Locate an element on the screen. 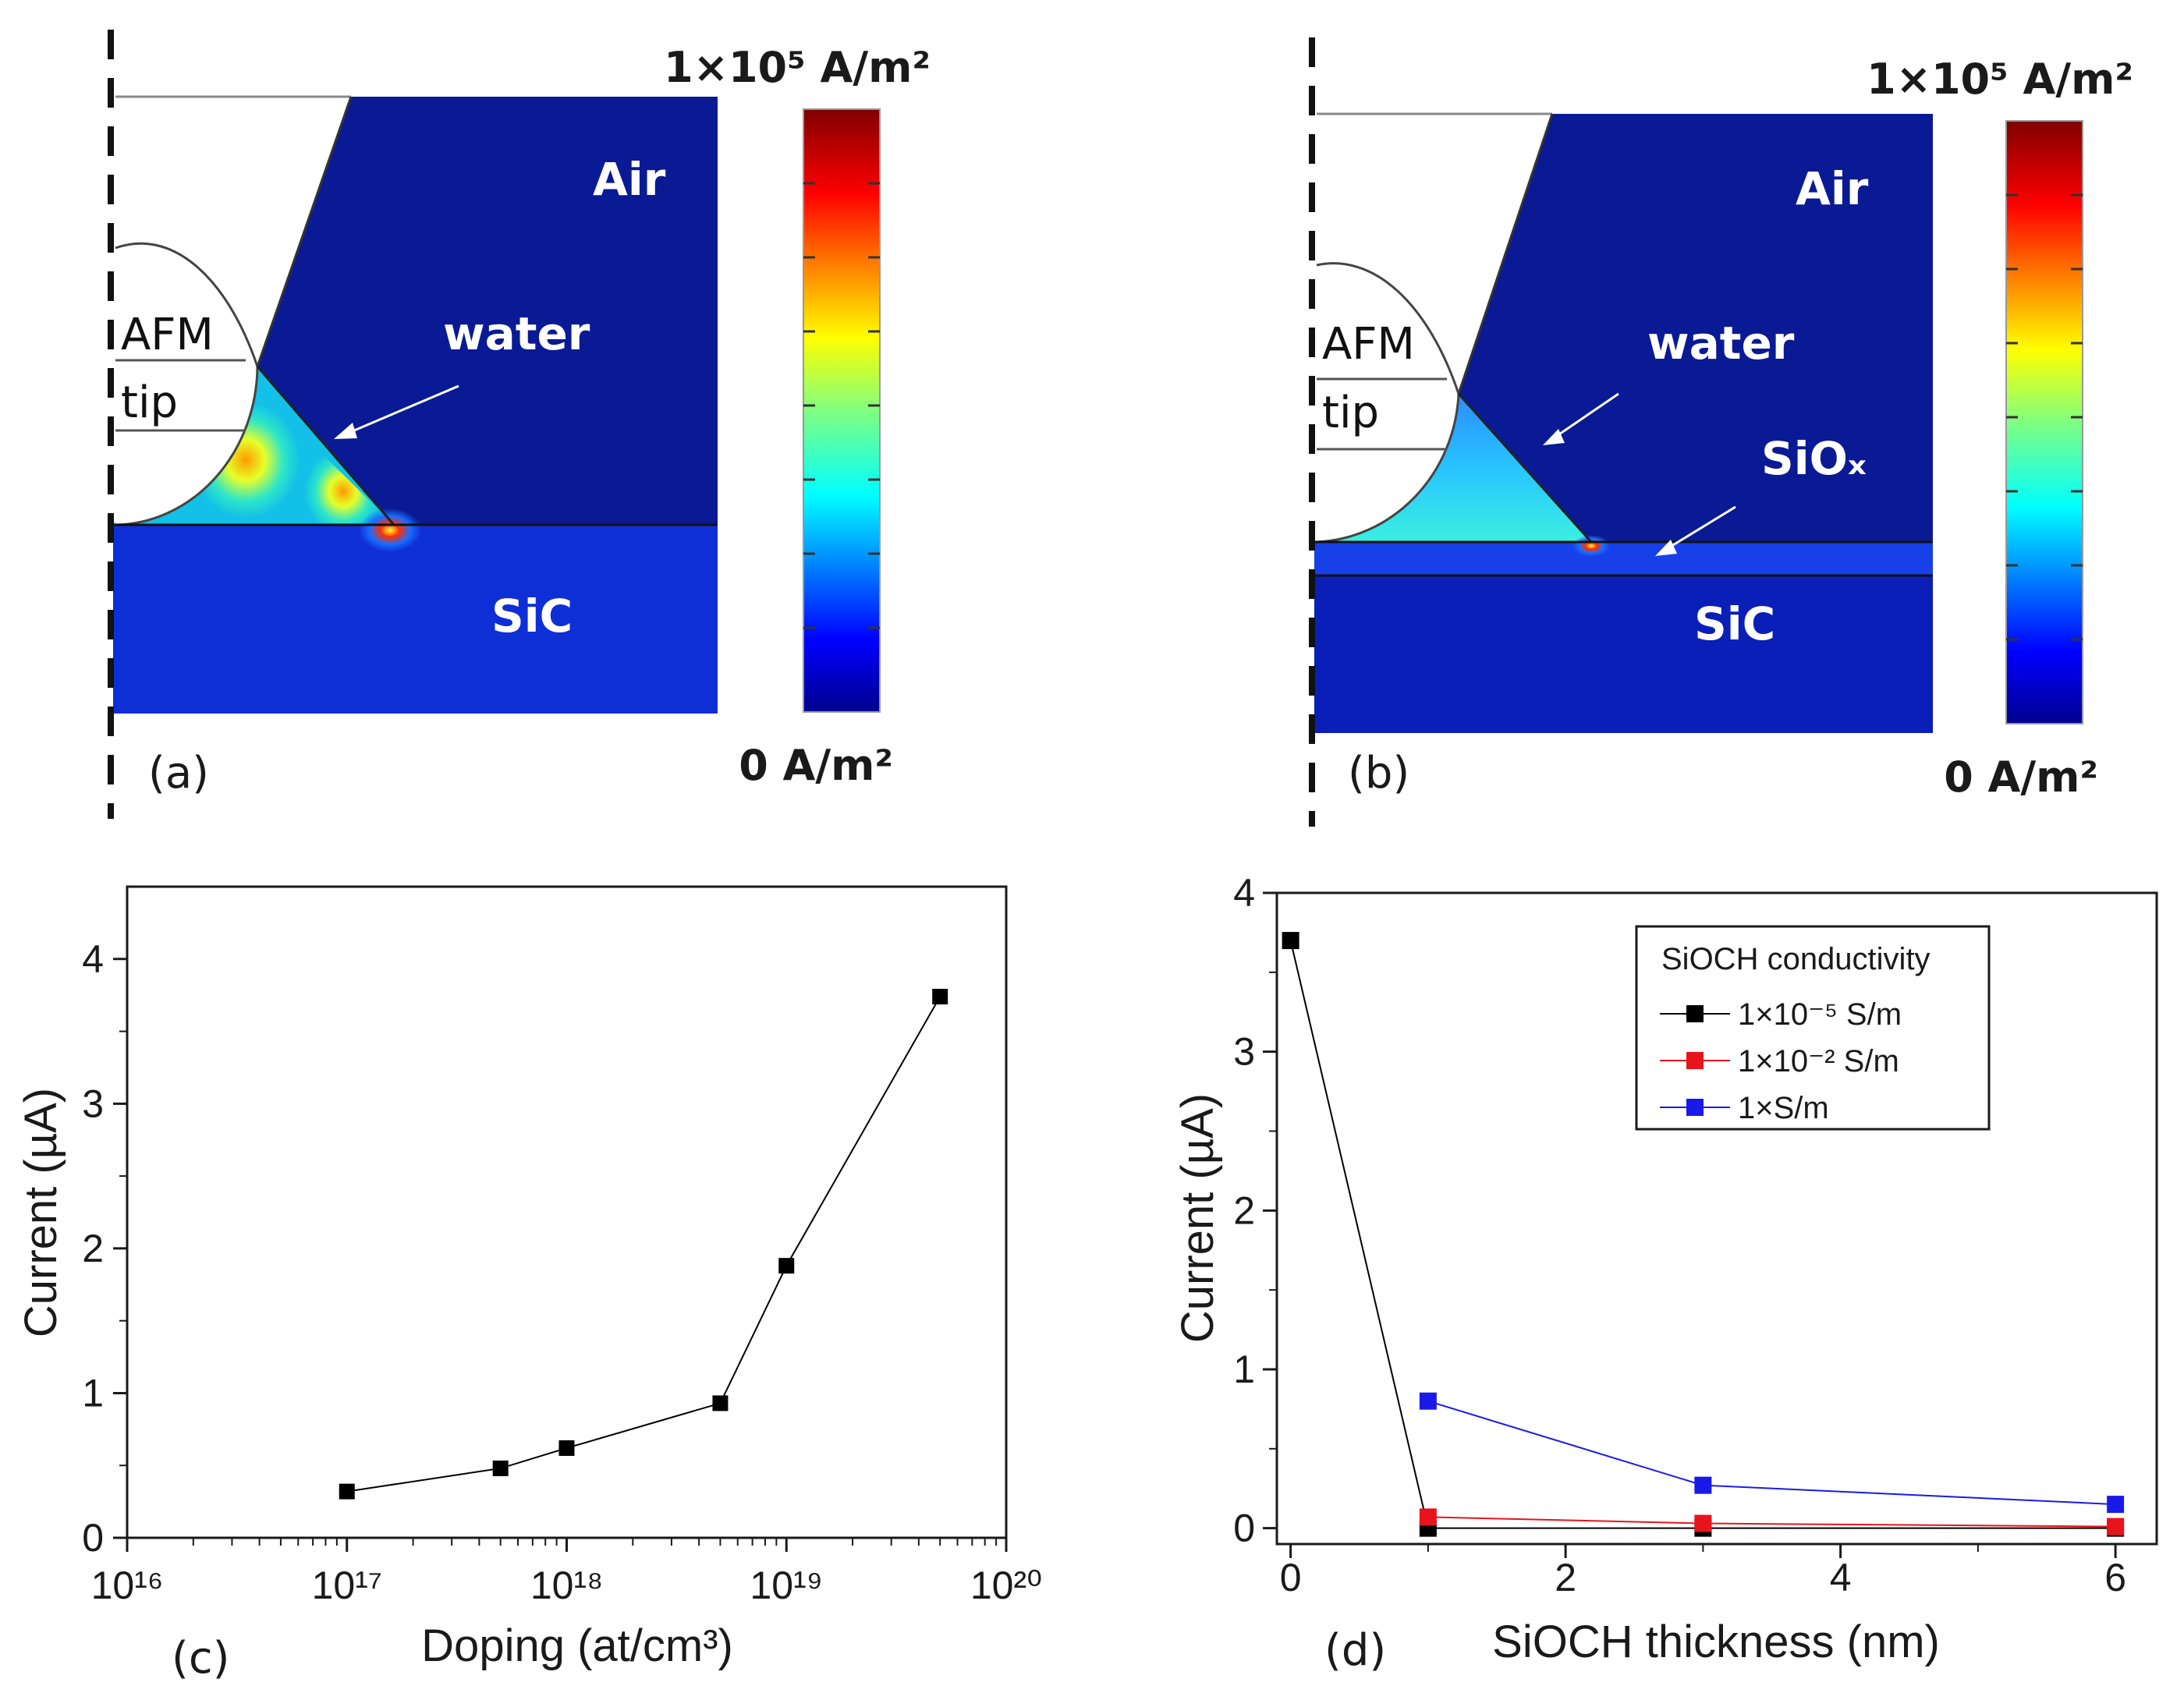 Image resolution: width=2184 pixels, height=1700 pixels. panel-b-water-arrow-line is located at coordinates (1585, 416).